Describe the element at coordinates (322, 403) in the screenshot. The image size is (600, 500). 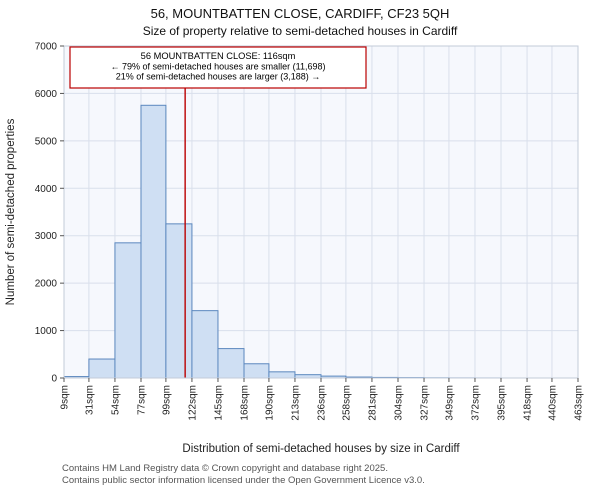
I see `x-tick-label: 236sqm` at that location.